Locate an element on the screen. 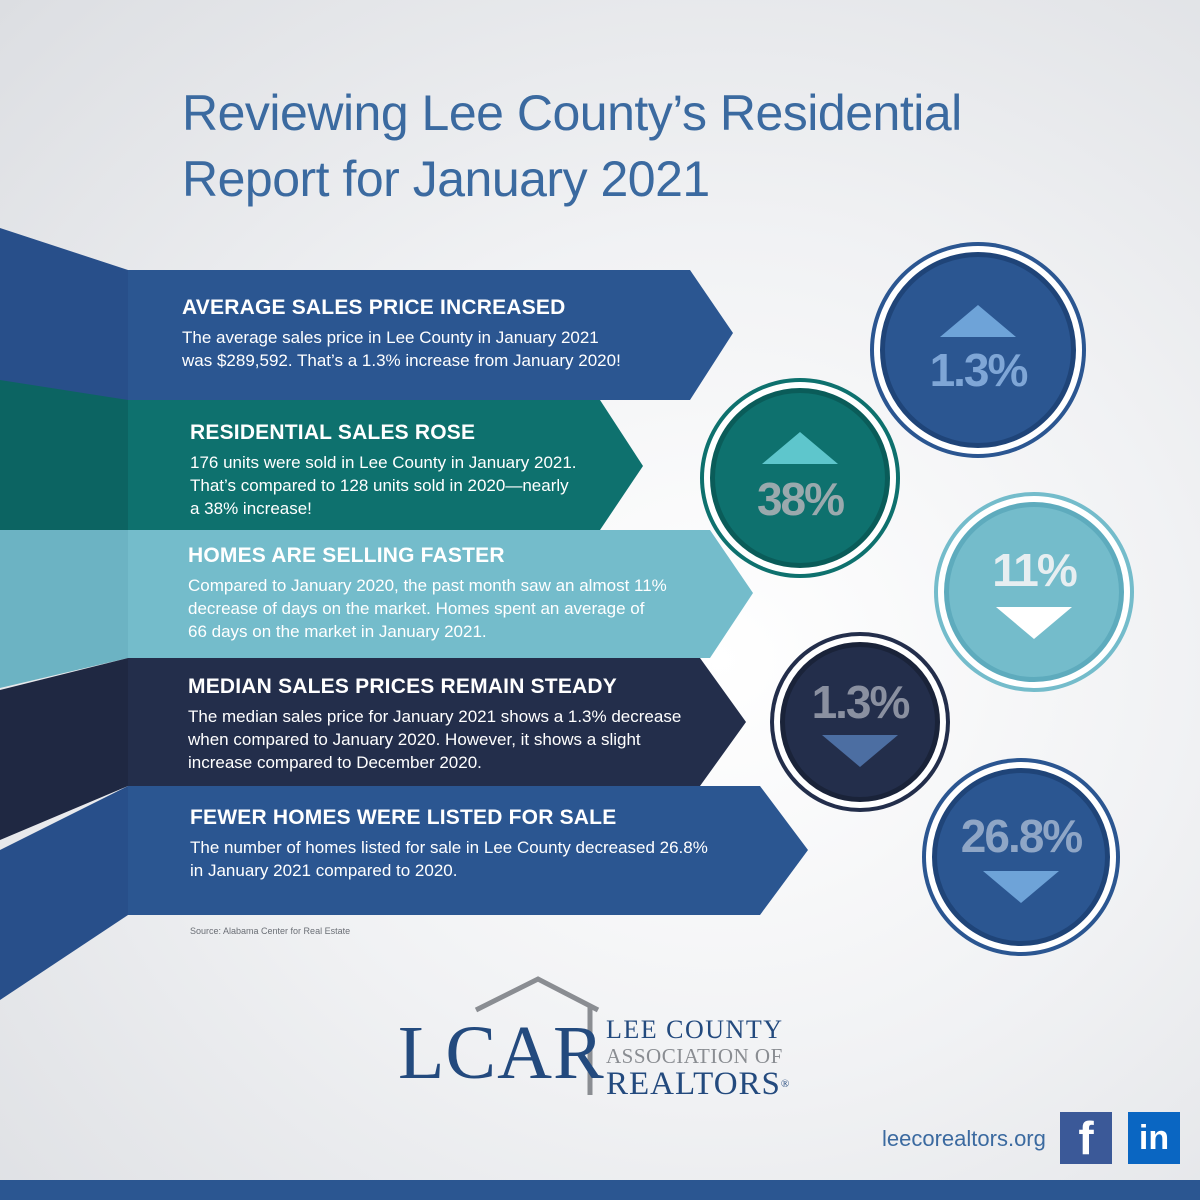  band-line: in January 2021 compared to 2020. is located at coordinates (324, 870).